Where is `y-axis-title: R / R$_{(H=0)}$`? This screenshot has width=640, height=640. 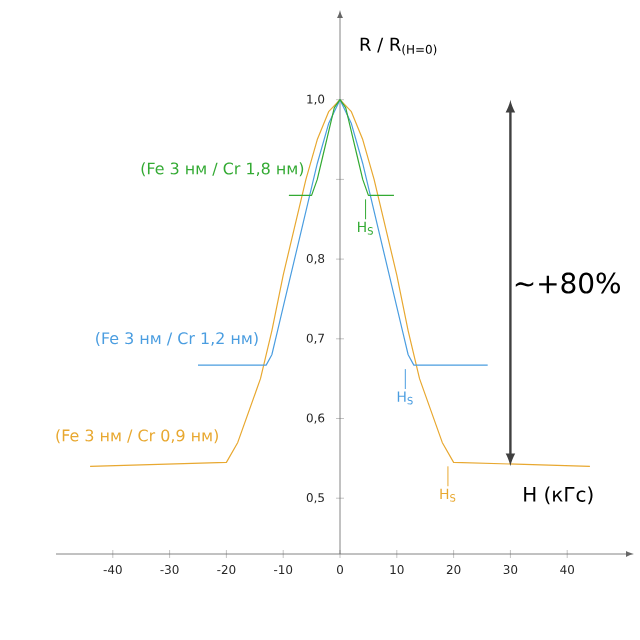
y-axis-title: R / R$_{(H=0)}$ is located at coordinates (398, 46).